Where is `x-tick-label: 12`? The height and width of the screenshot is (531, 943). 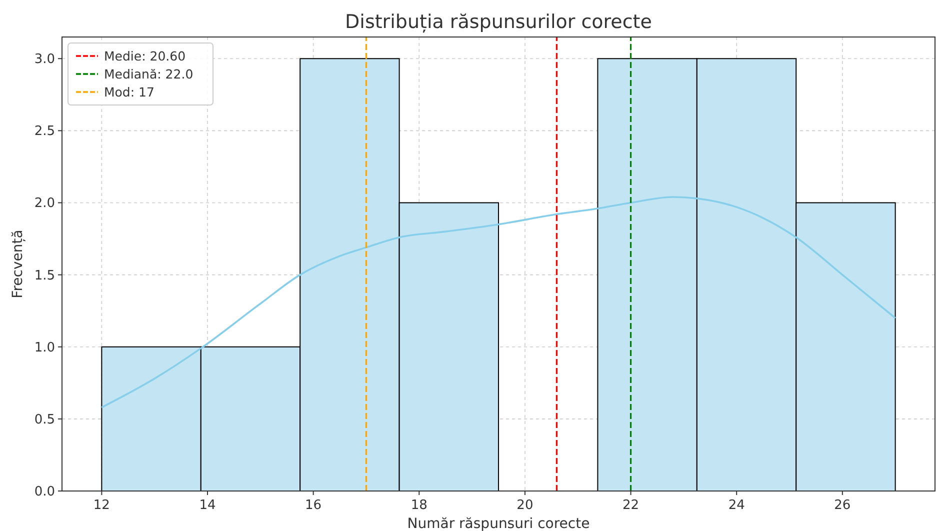
x-tick-label: 12 is located at coordinates (101, 505).